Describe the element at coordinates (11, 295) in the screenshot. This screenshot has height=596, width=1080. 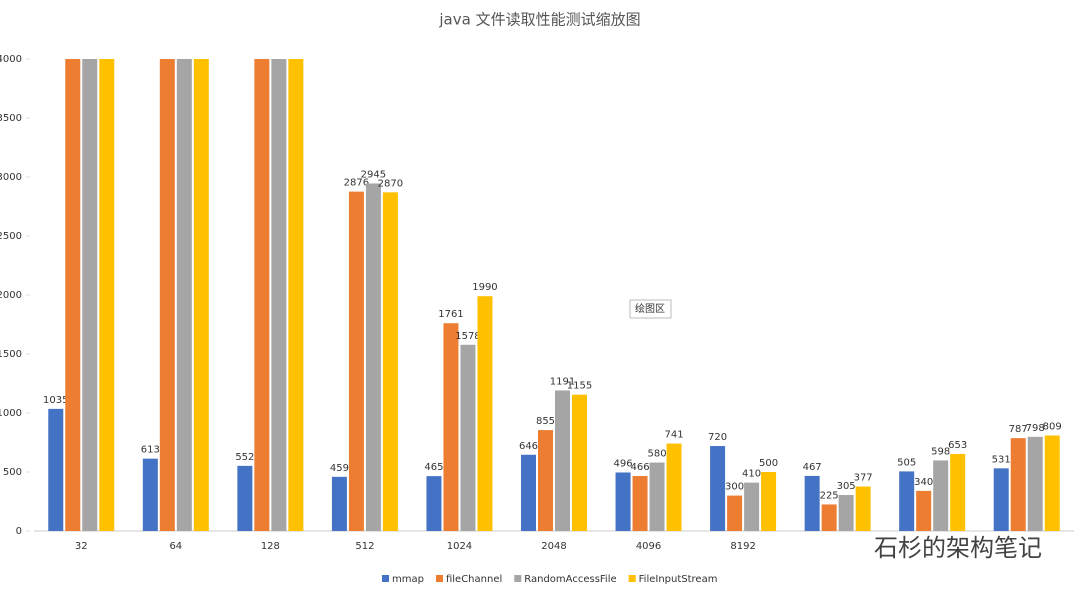
I see `y-tick-label: 2000` at that location.